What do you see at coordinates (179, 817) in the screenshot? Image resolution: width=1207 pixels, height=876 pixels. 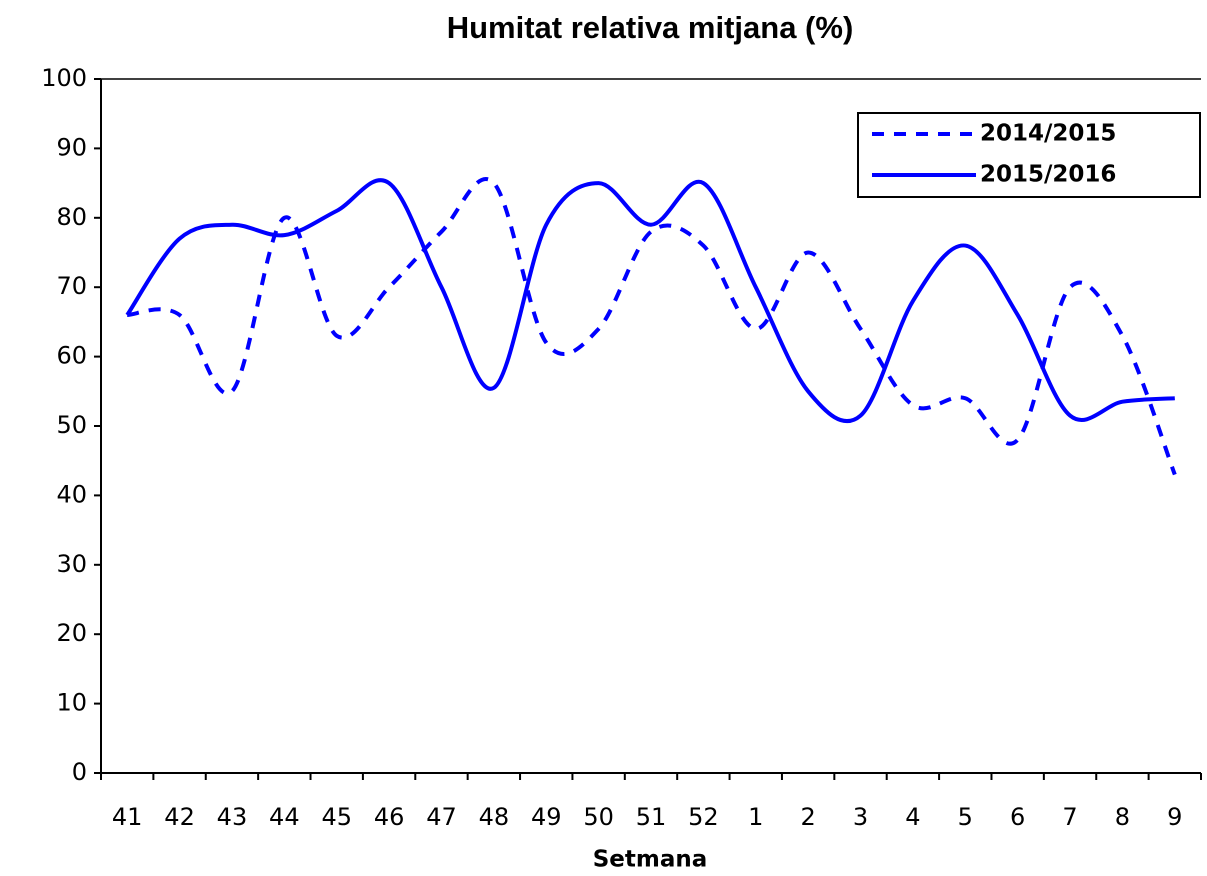 I see `x-tick-label: 42` at bounding box center [179, 817].